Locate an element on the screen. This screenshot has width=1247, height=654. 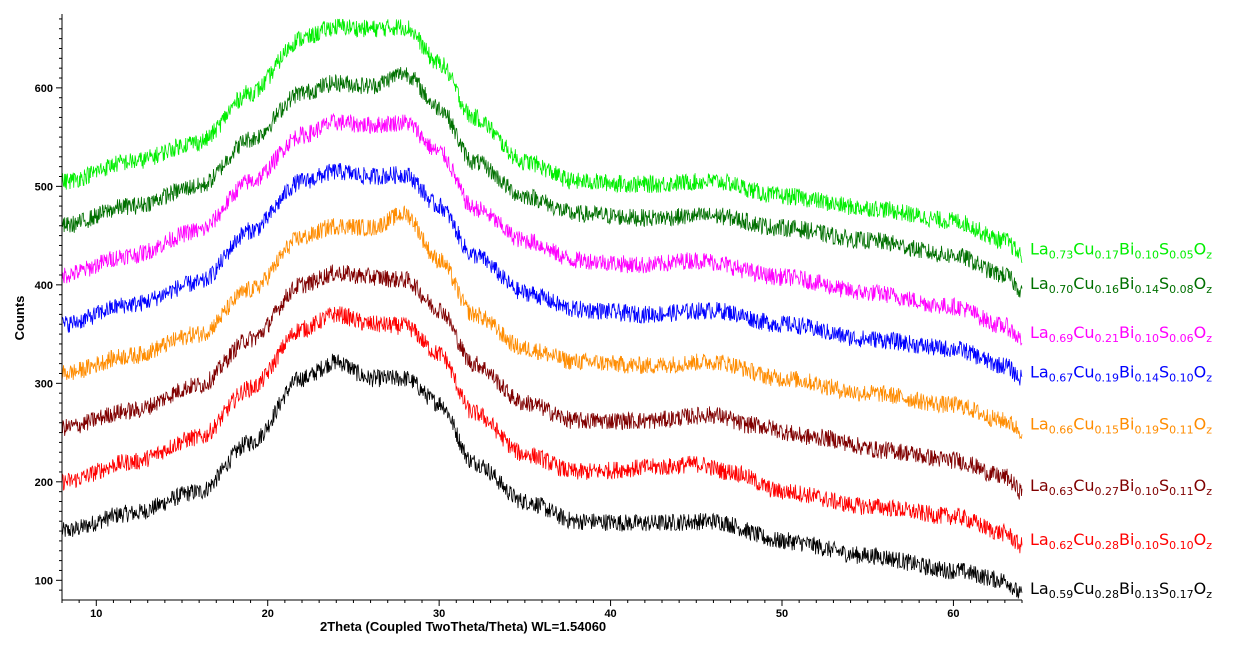
x-tick-label: 40 is located at coordinates (610, 614).